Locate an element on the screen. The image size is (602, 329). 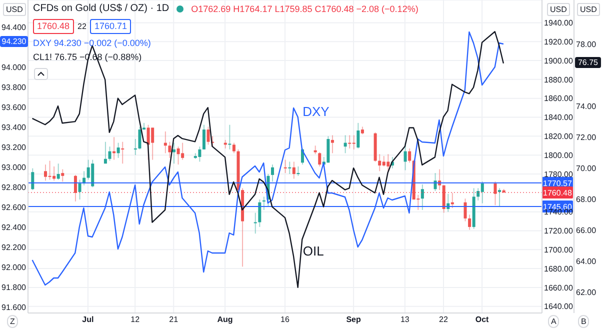
y2-tick-label: 93.600 is located at coordinates (14, 107).